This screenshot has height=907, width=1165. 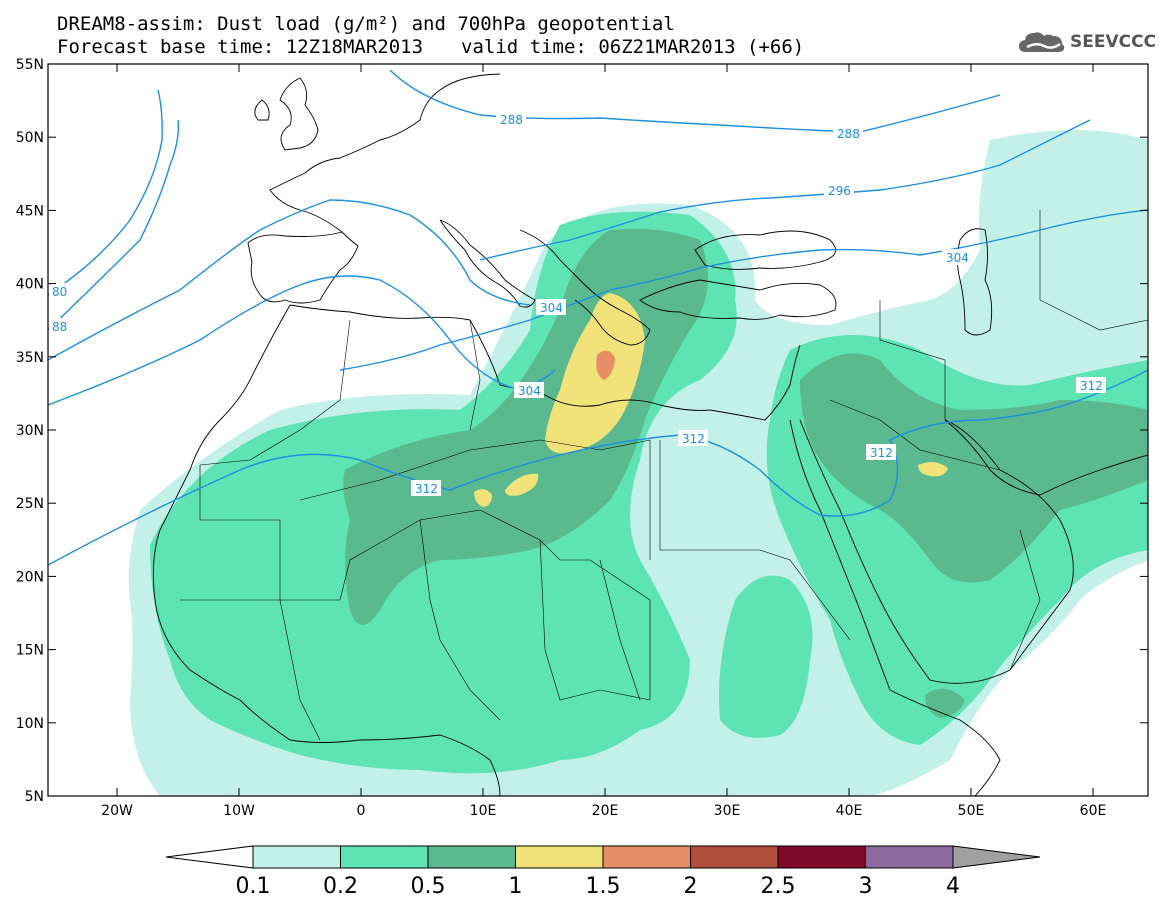 I want to click on colorbar-tick-label: 0.2, so click(x=340, y=886).